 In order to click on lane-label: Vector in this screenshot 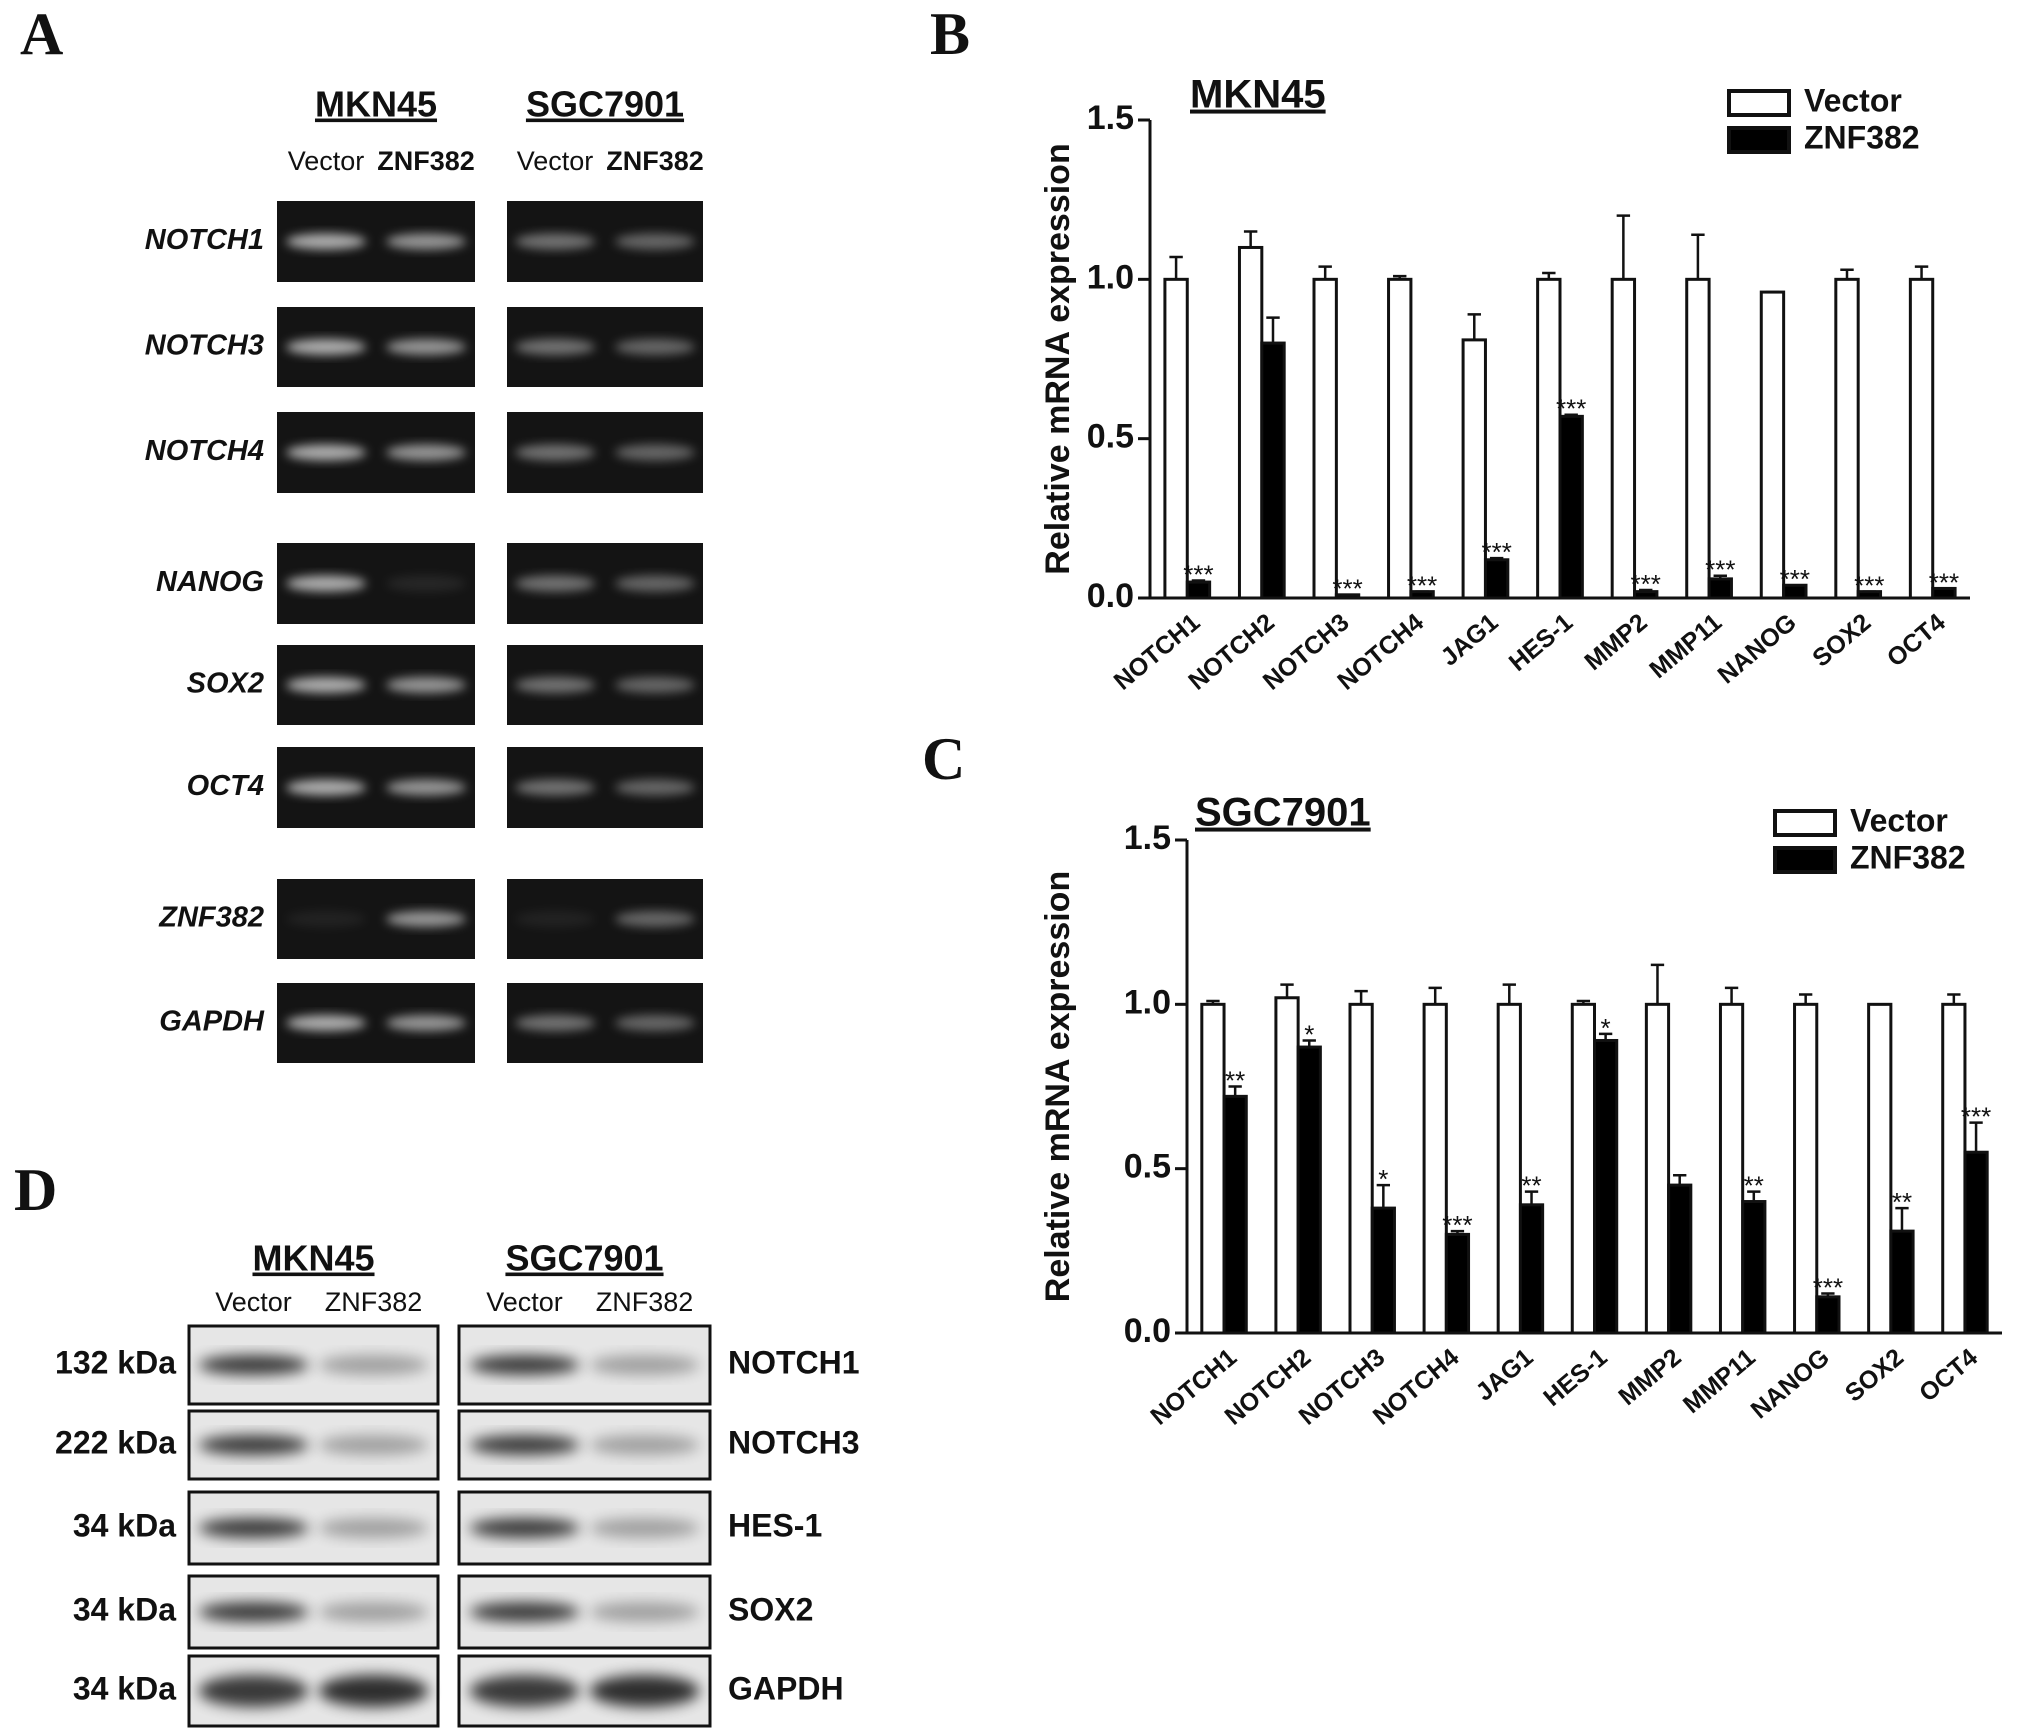, I will do `click(524, 1302)`.